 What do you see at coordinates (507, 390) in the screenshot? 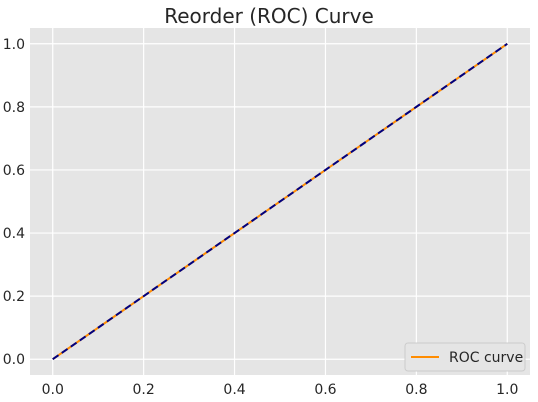
I see `x-tick-label: 1.0` at bounding box center [507, 390].